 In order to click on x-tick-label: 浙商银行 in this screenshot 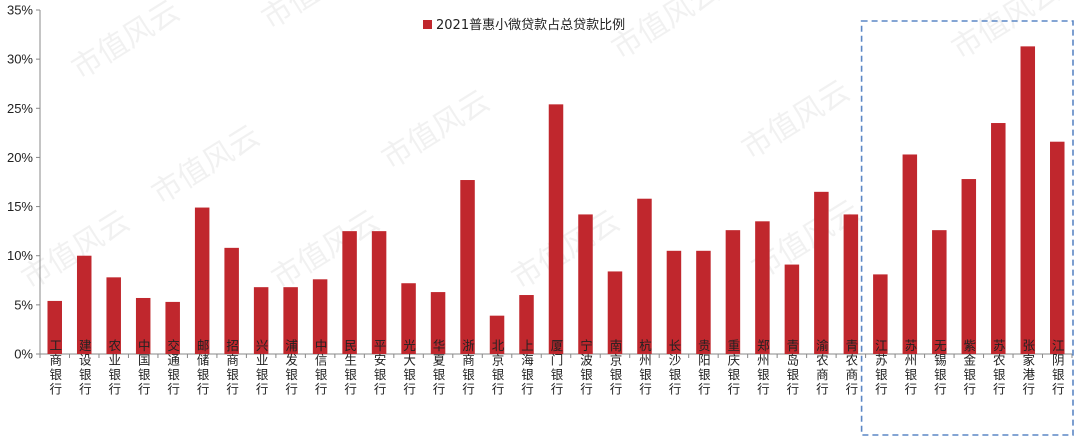, I will do `click(467, 367)`.